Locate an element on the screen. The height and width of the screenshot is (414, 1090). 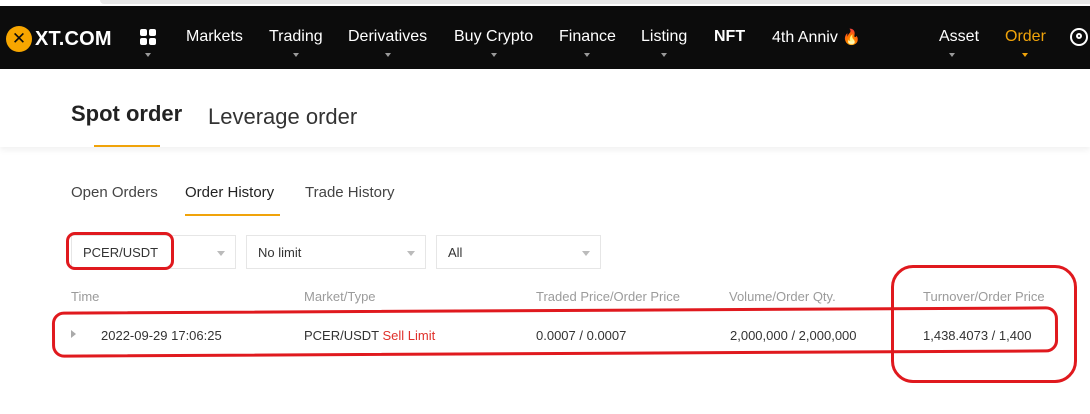
logo: ✕ XT.COM is located at coordinates (59, 39).